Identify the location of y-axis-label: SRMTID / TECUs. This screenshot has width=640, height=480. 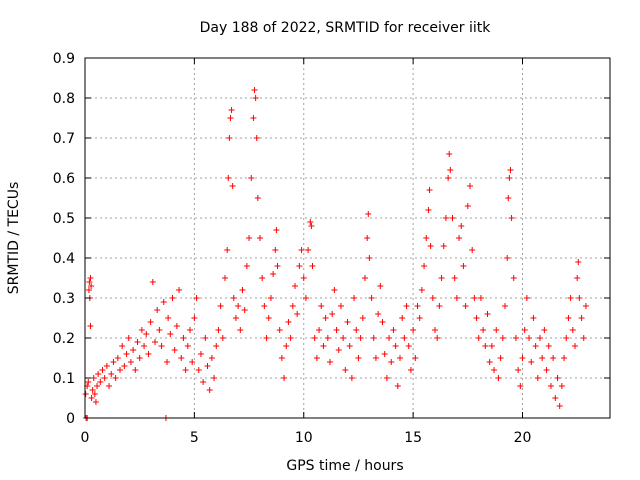
(14, 238).